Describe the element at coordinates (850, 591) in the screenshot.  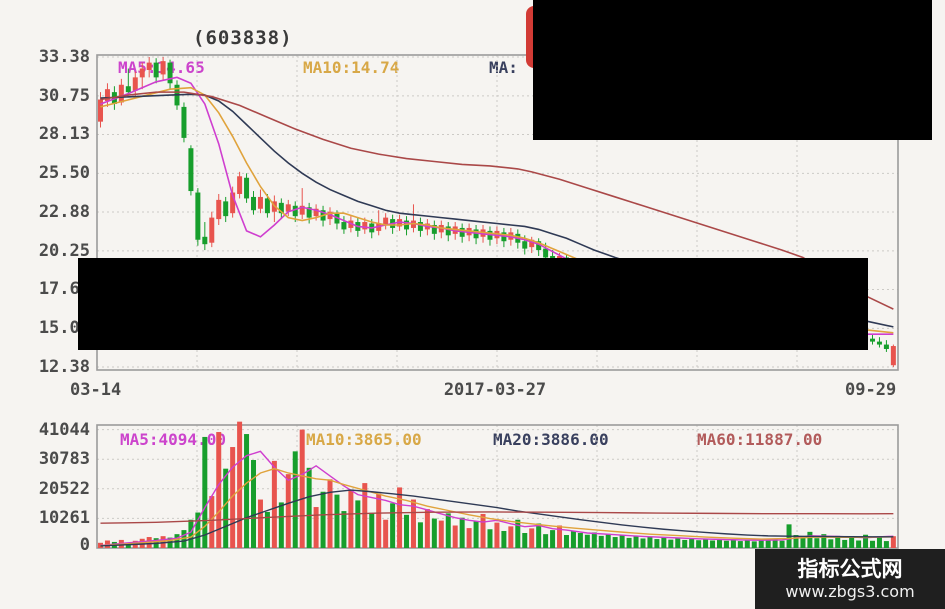
I see `watermark-site-url: www.zbgs3.com` at that location.